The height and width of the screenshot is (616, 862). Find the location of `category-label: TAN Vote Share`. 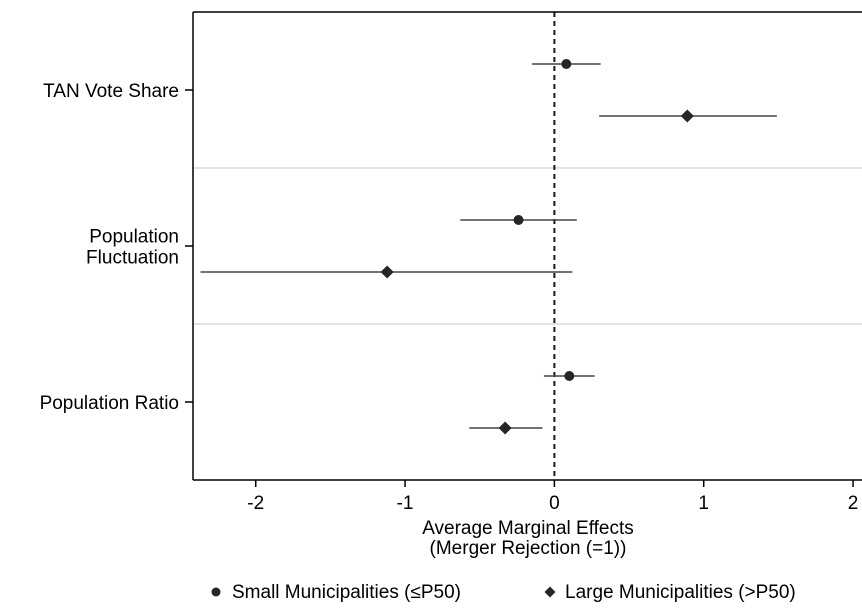

category-label: TAN Vote Share is located at coordinates (111, 91).